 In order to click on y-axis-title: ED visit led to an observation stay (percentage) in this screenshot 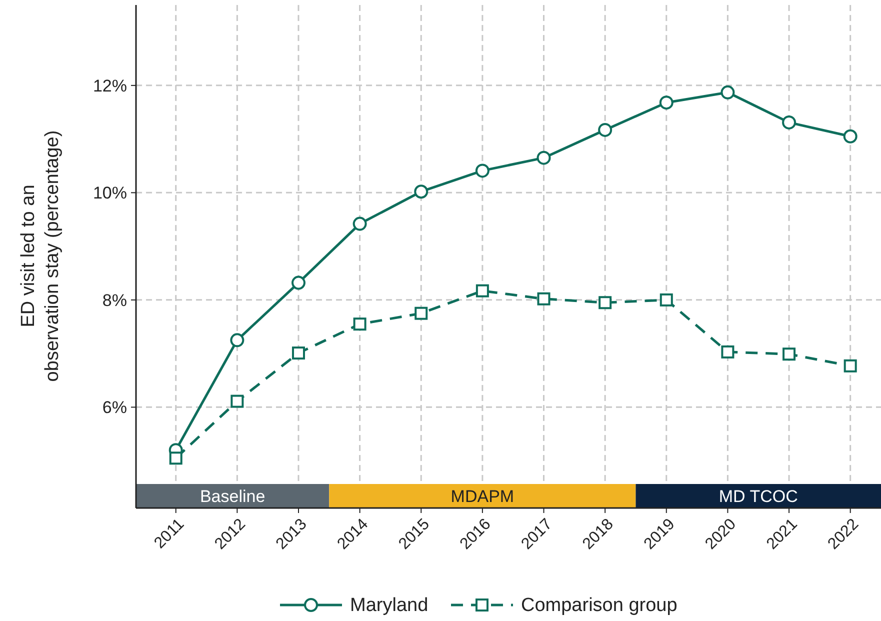, I will do `click(40, 256)`.